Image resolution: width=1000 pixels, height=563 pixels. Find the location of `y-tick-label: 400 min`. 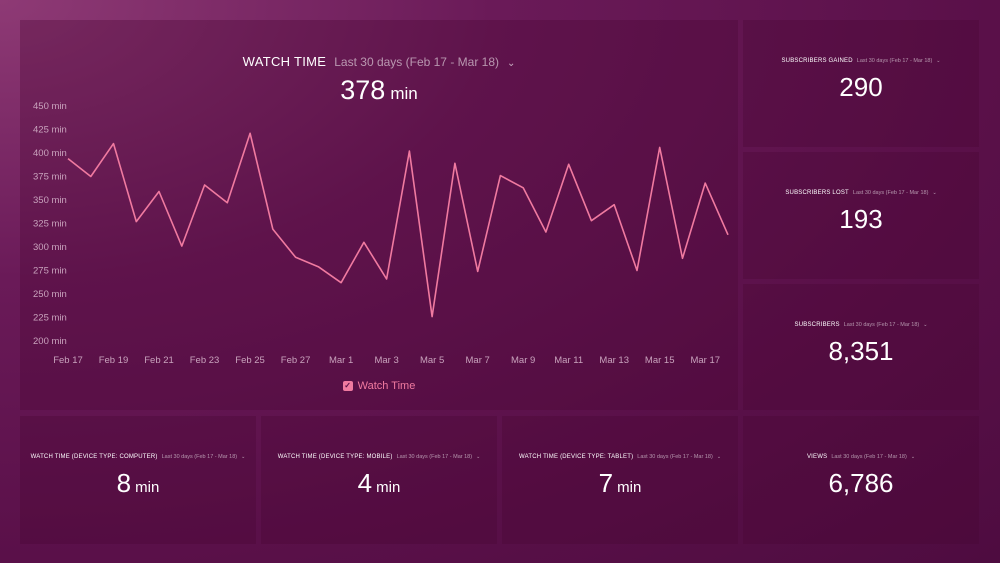

y-tick-label: 400 min is located at coordinates (50, 153).